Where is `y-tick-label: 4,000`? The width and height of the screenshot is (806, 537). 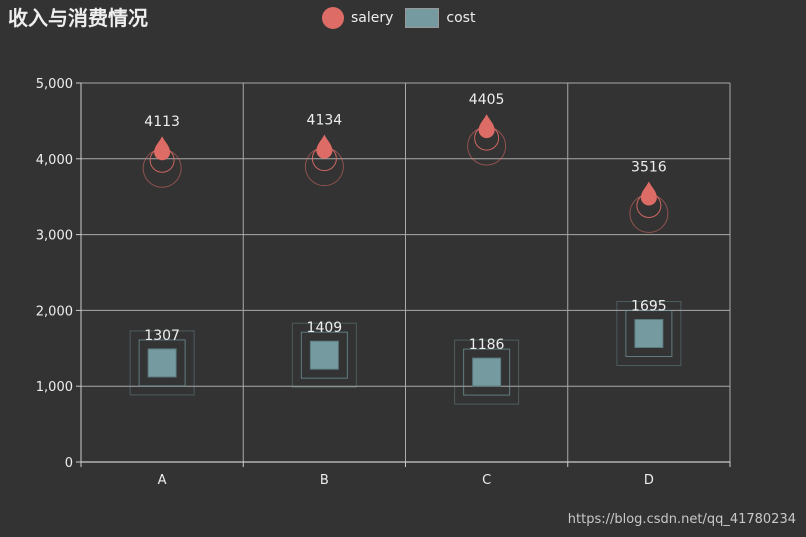
y-tick-label: 4,000 is located at coordinates (54, 160).